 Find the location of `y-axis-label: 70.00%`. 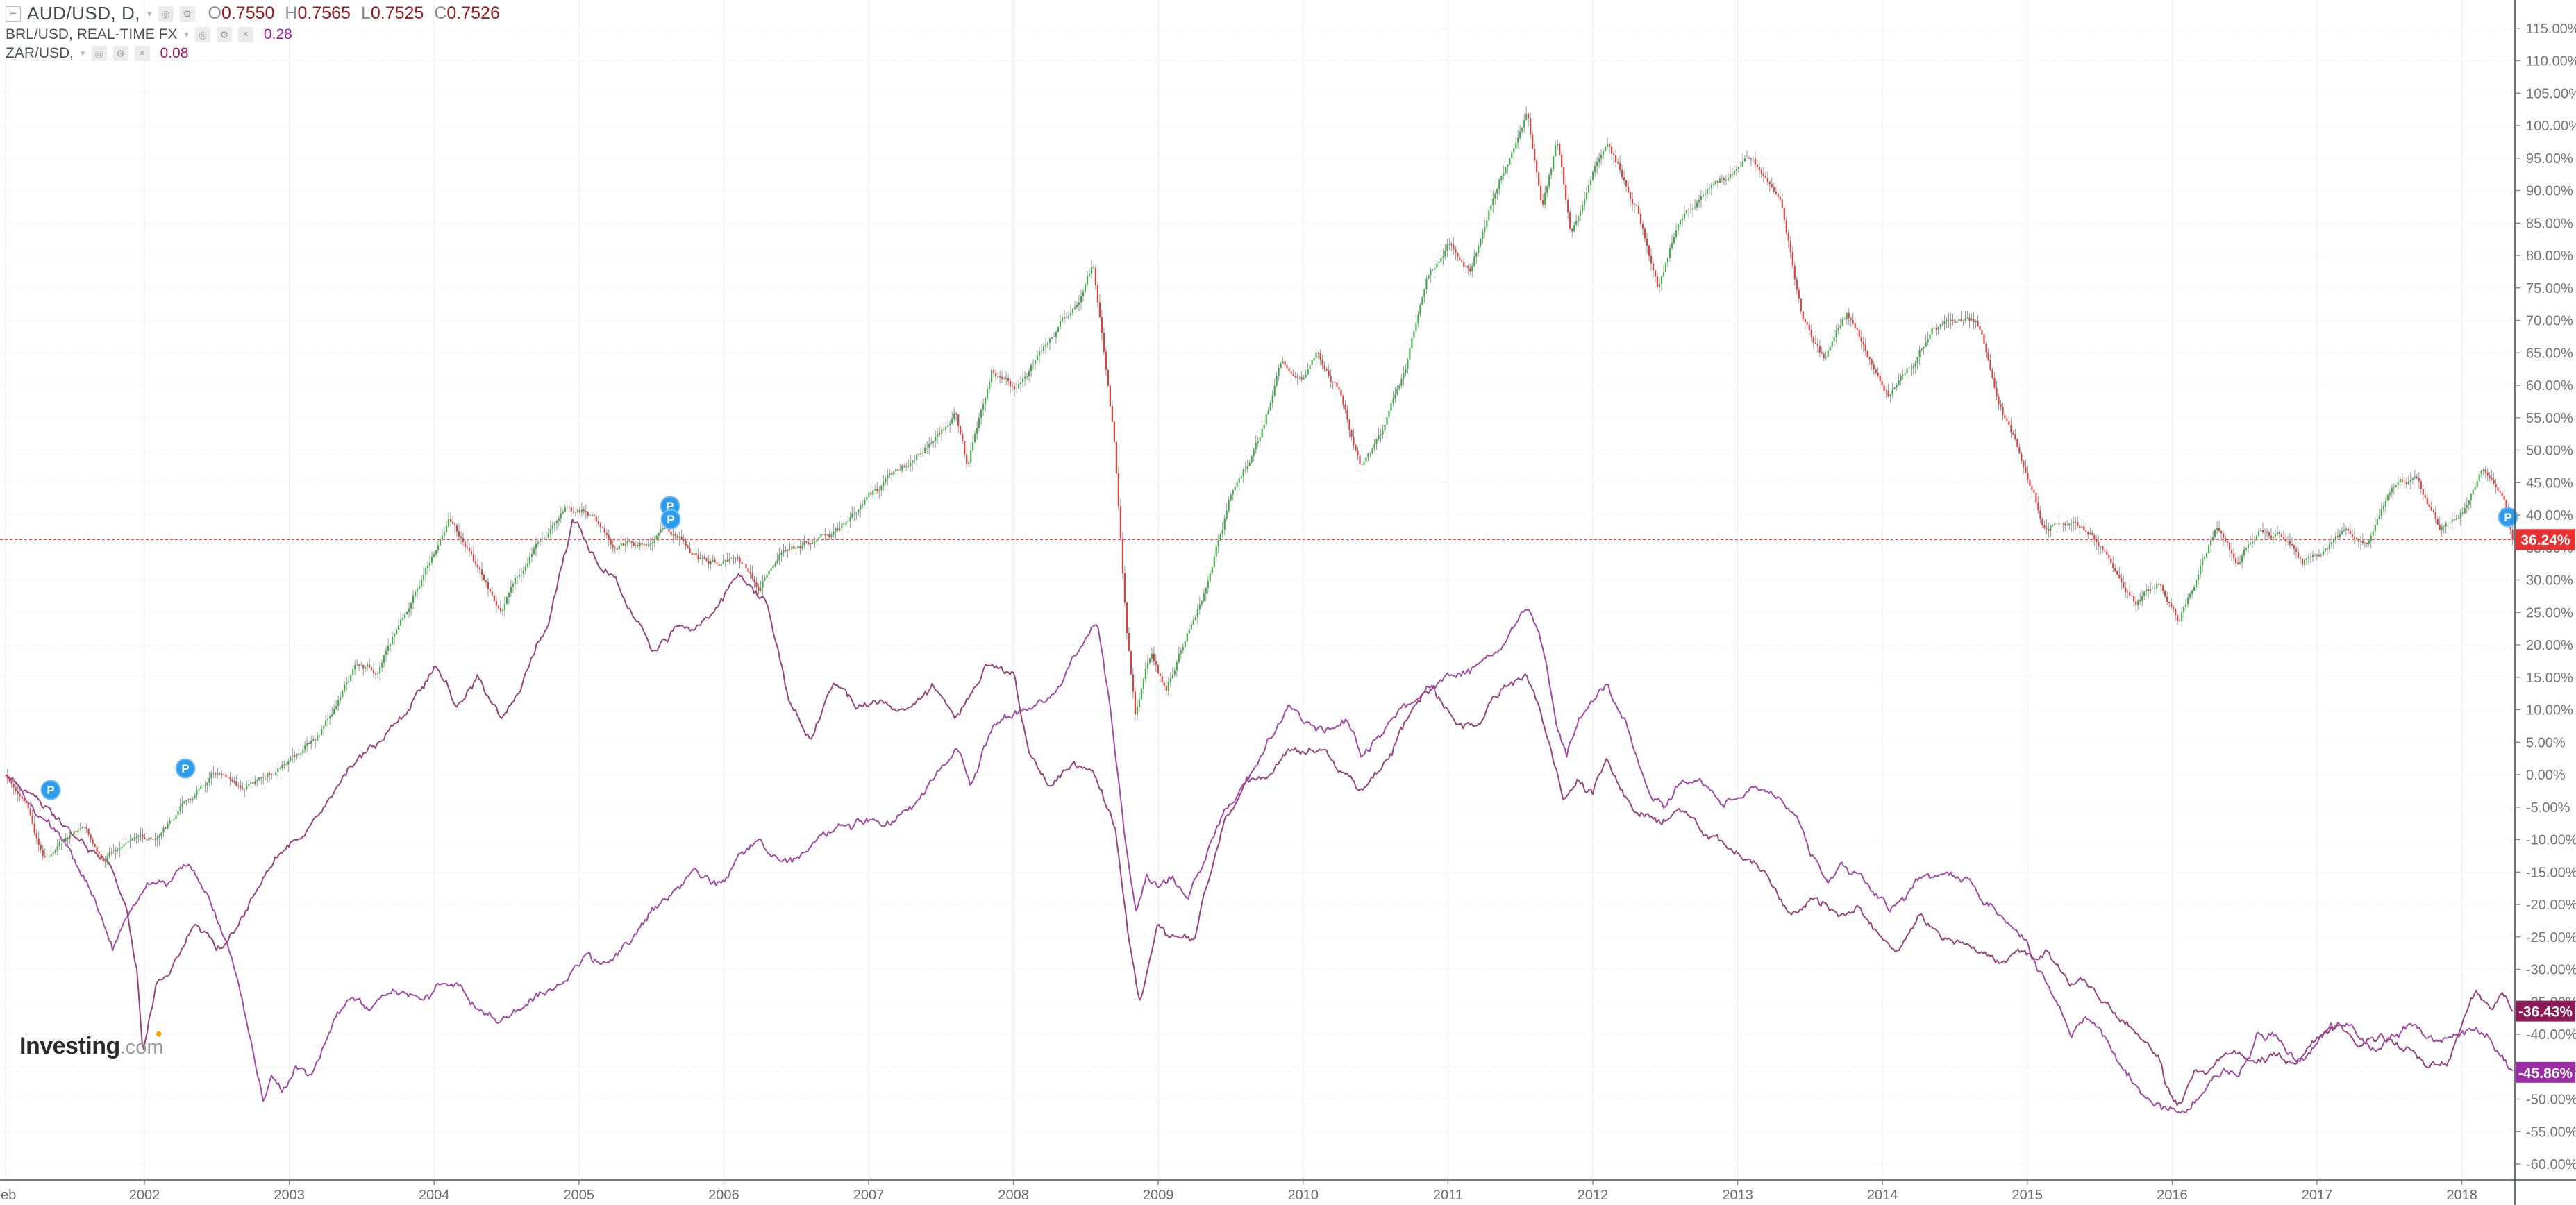

y-axis-label: 70.00% is located at coordinates (2549, 321).